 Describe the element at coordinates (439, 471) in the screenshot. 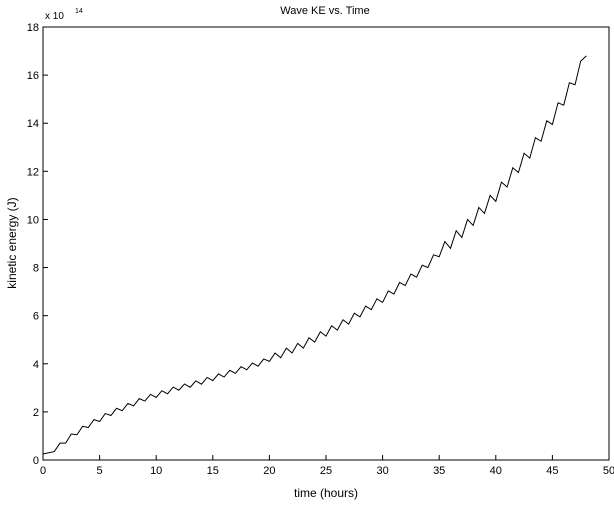

I see `x-tick-label: 35` at that location.